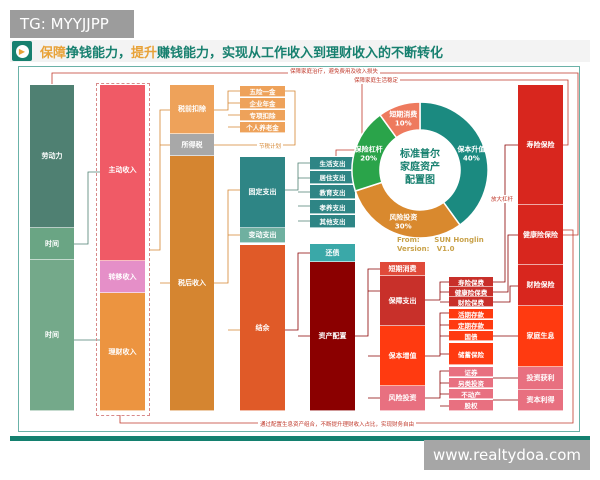  Describe the element at coordinates (192, 109) in the screenshot. I see `box-pretax-deduction: 税前扣除` at that location.